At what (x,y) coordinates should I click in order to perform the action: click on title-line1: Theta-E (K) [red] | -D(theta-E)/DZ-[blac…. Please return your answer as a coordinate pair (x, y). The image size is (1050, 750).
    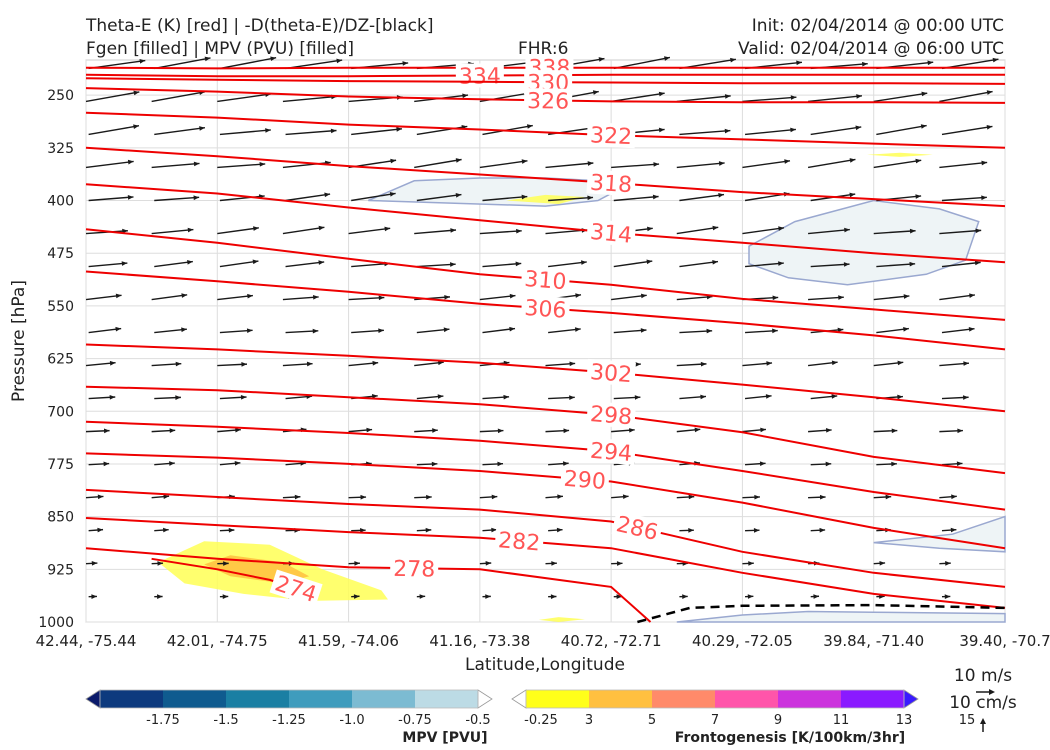
    Looking at the image, I should click on (259, 26).